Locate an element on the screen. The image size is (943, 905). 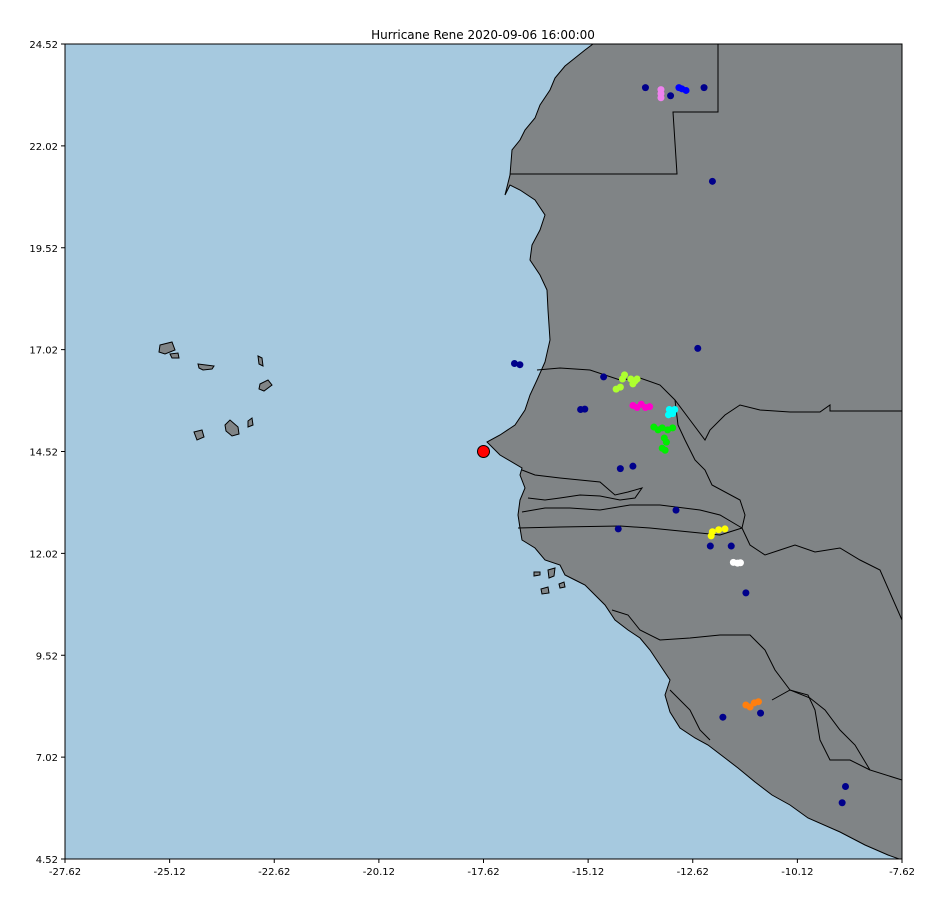
x-tick-label: -22.62 is located at coordinates (274, 872).